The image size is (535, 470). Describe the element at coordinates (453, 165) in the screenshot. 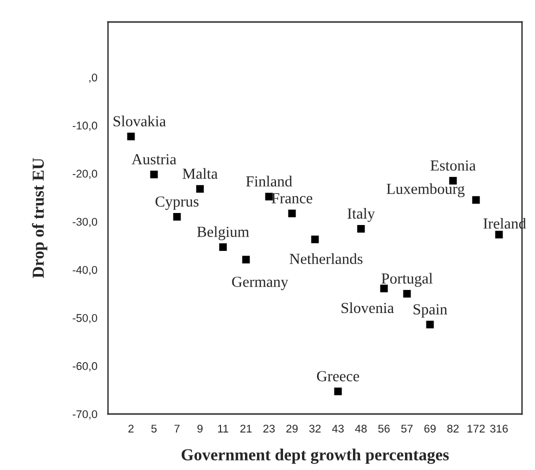

I see `annotation: Estonia` at that location.